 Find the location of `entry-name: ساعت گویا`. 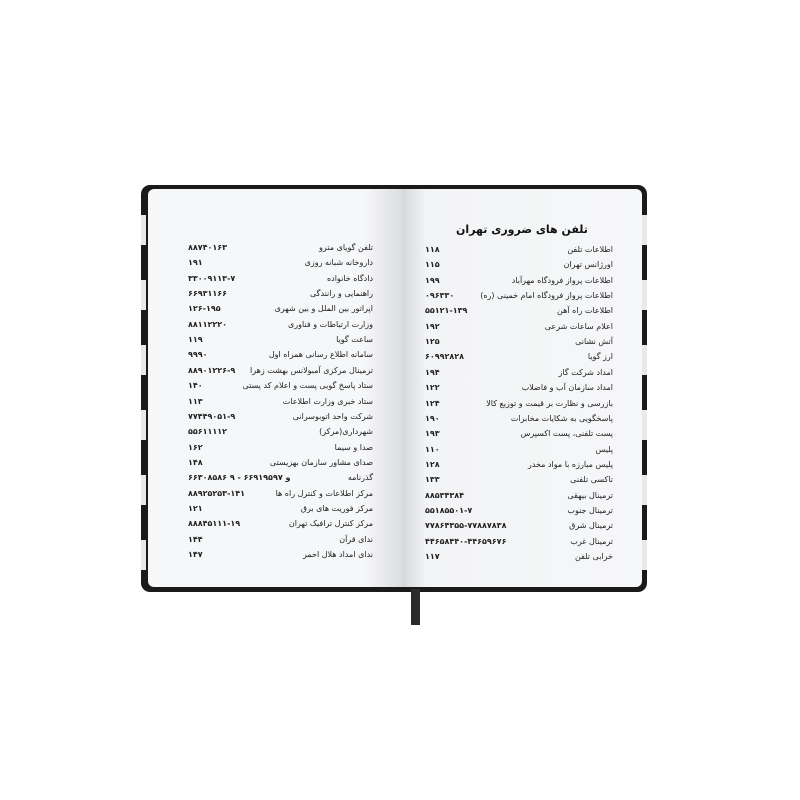

entry-name: ساعت گویا is located at coordinates (354, 340).